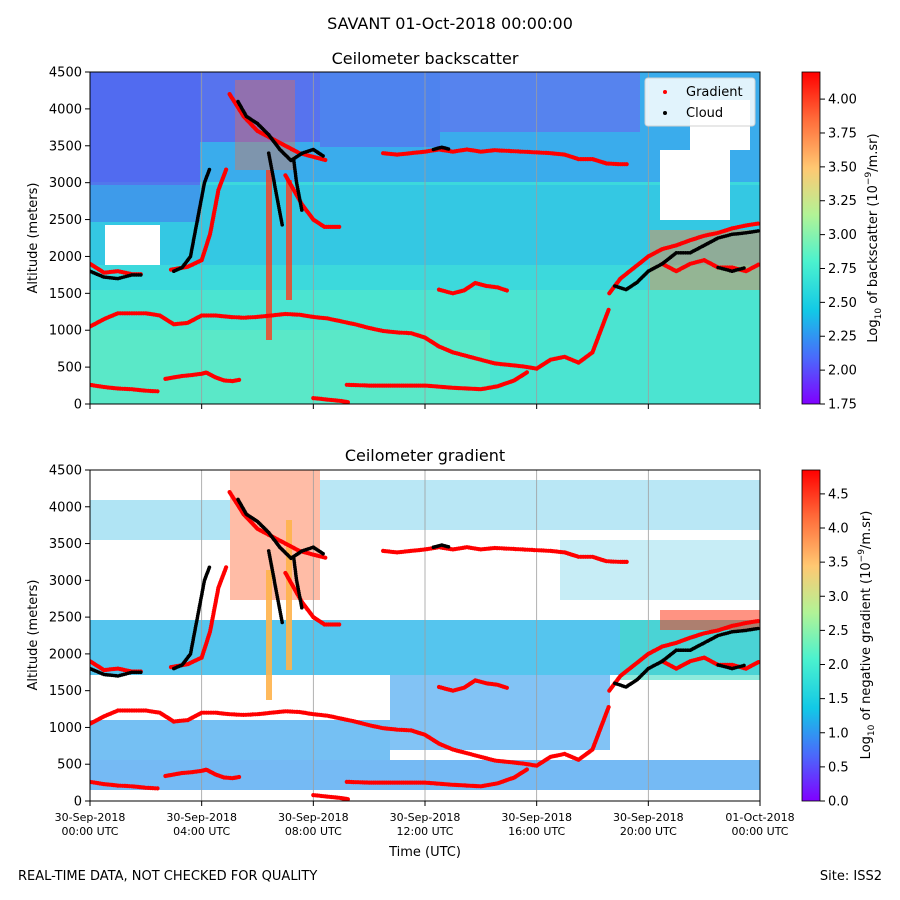 The image size is (900, 900). Describe the element at coordinates (842, 167) in the screenshot. I see `colorbar-tick-label: 3.50` at that location.